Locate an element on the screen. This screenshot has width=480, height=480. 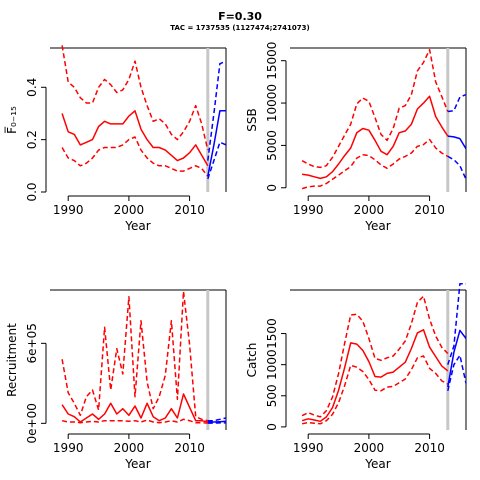
figure-title: F=0.30 is located at coordinates (240, 16).